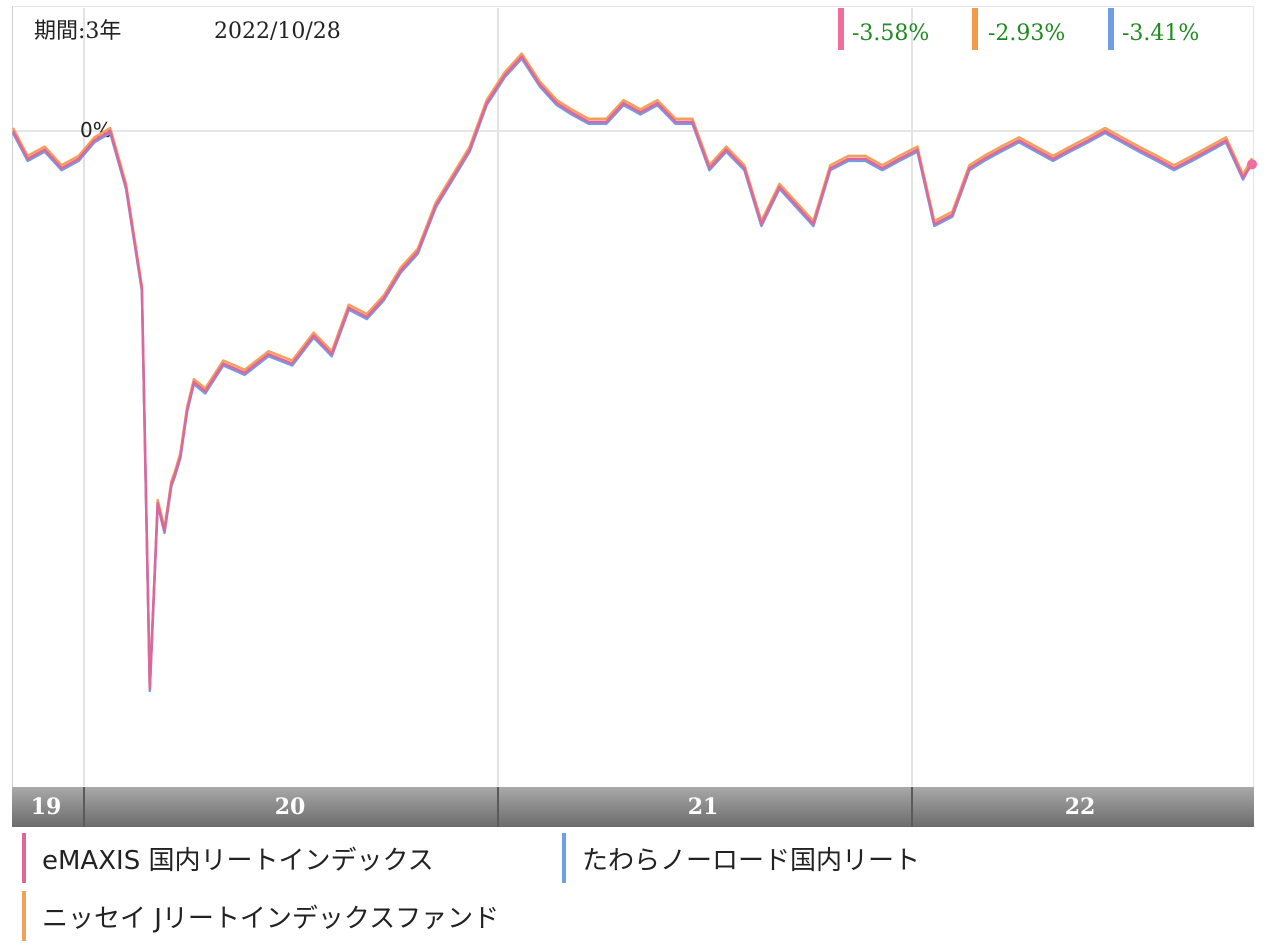 This screenshot has width=1274, height=949. What do you see at coordinates (703, 807) in the screenshot?
I see `year-label-21: 21` at bounding box center [703, 807].